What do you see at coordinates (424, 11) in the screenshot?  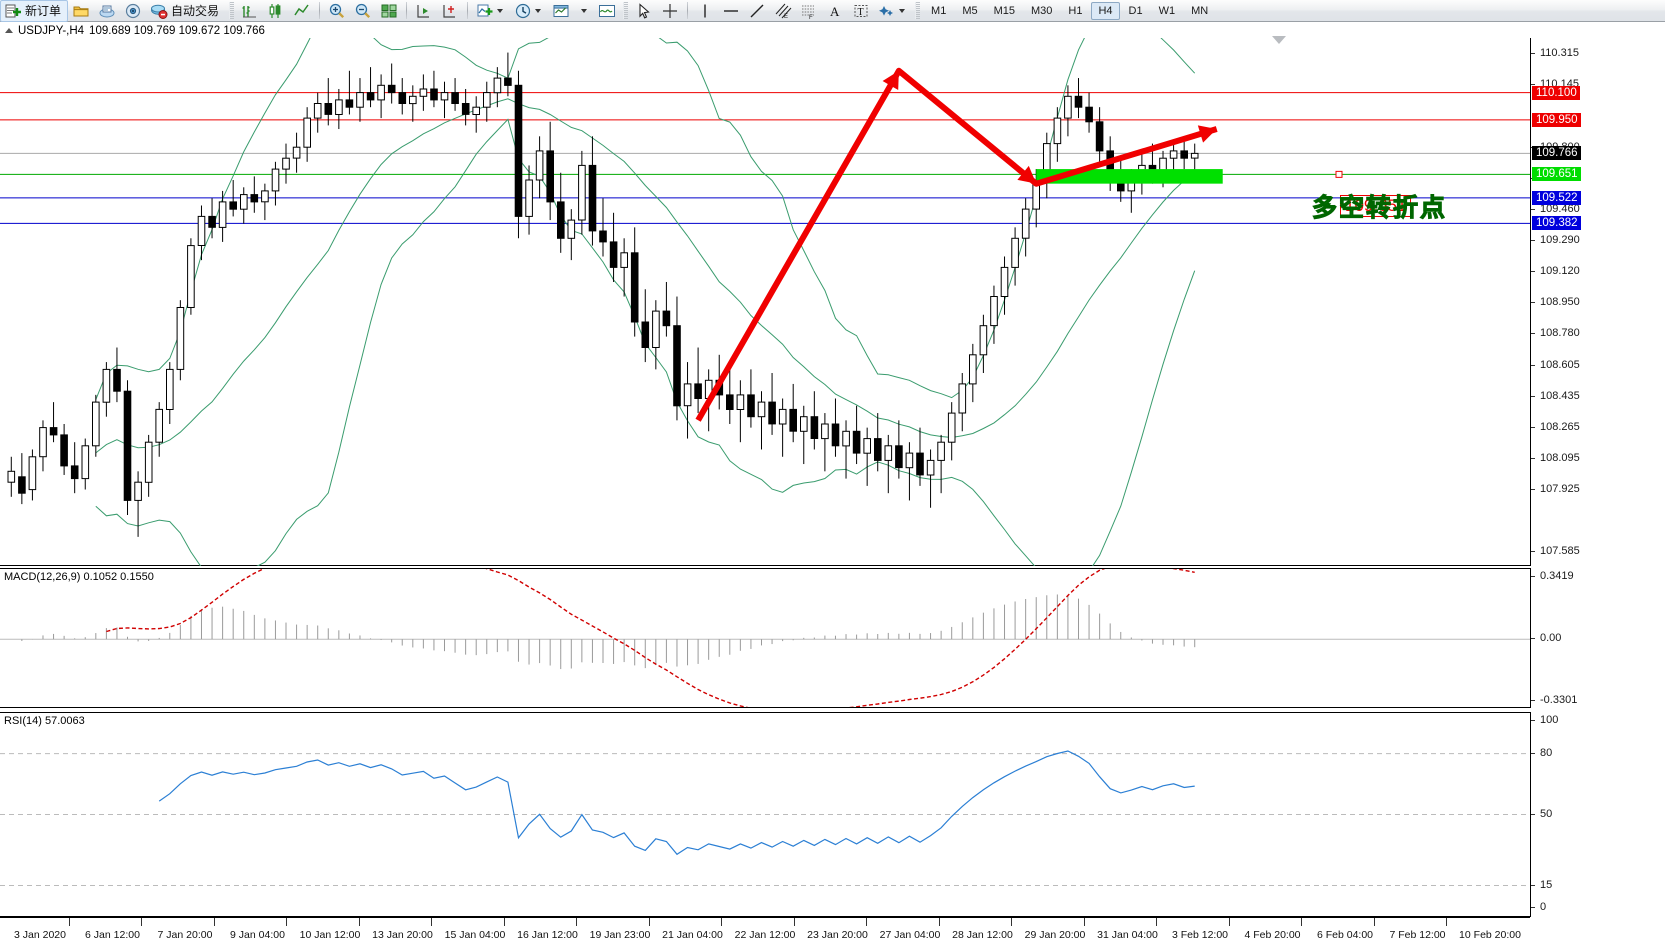 I see `chart-shift-button` at bounding box center [424, 11].